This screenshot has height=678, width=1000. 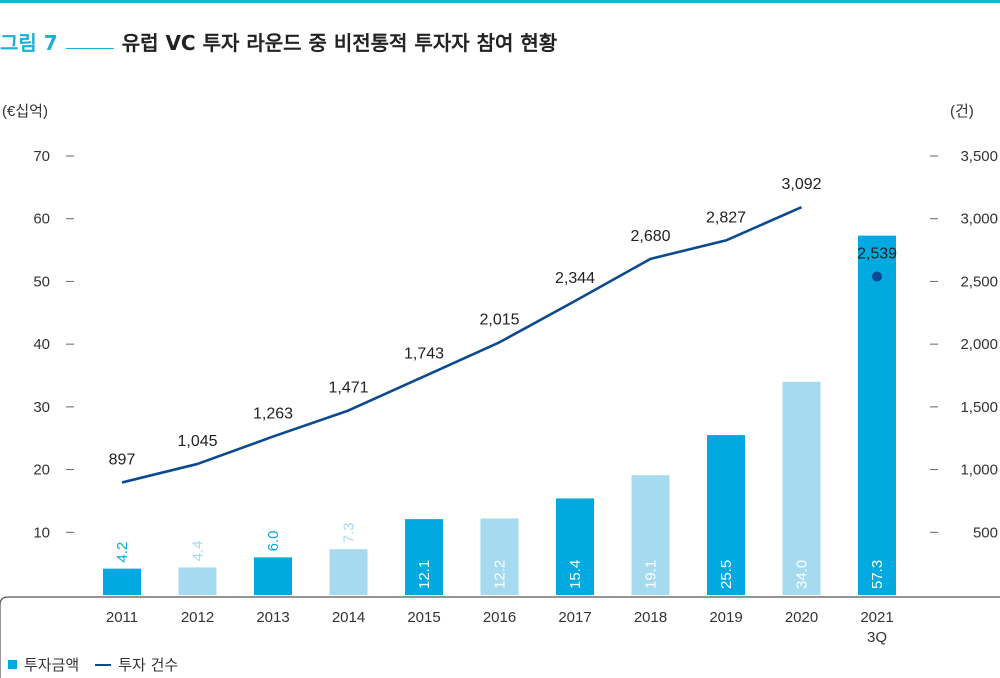 What do you see at coordinates (575, 574) in the screenshot?
I see `amount-bar-label: 15.4` at bounding box center [575, 574].